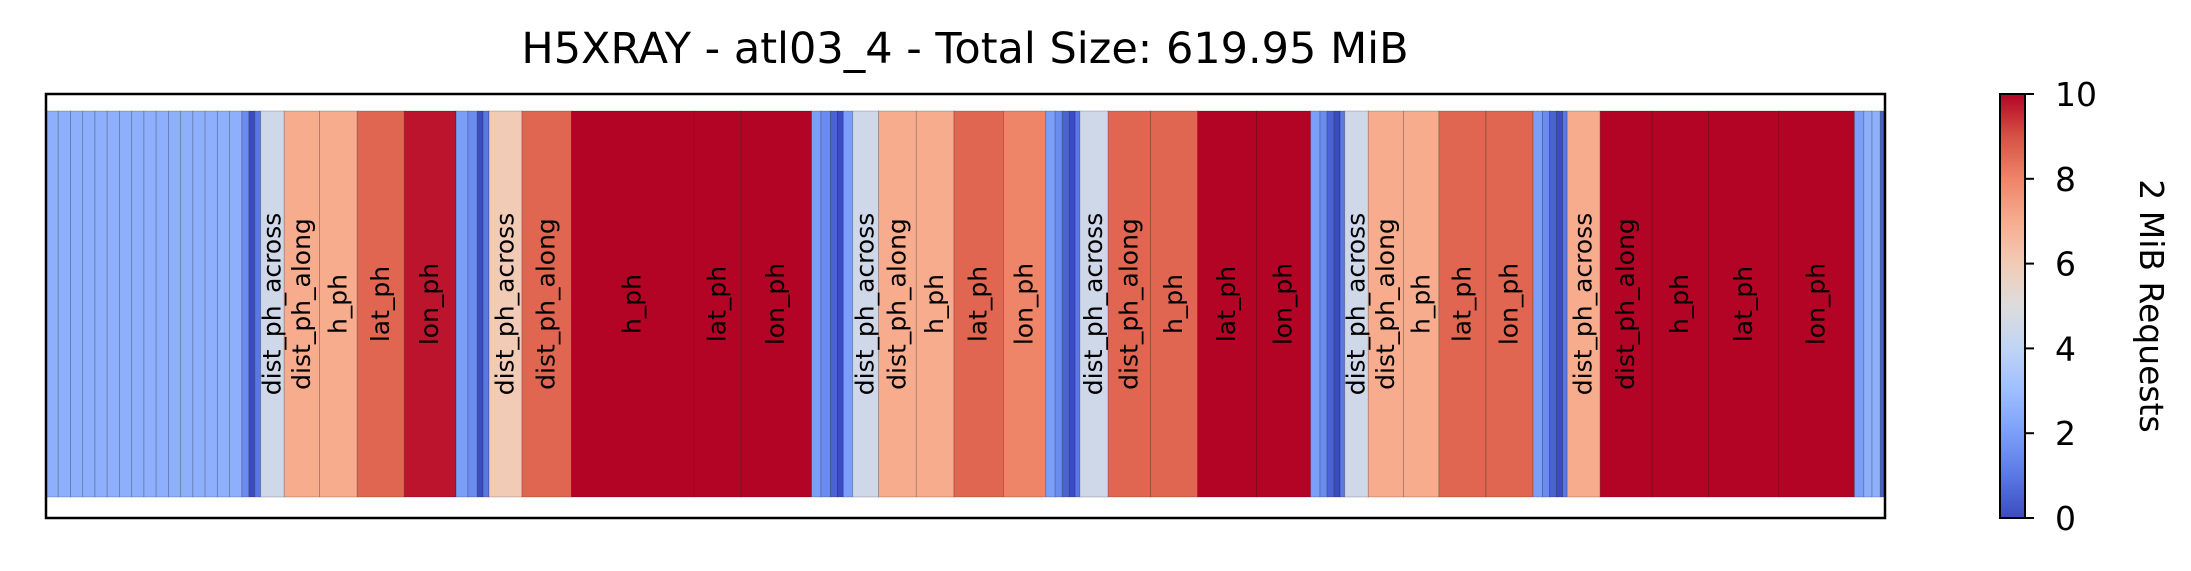 The height and width of the screenshot is (571, 2191). What do you see at coordinates (2065, 179) in the screenshot?
I see `colorbar-tick-label: 8` at bounding box center [2065, 179].